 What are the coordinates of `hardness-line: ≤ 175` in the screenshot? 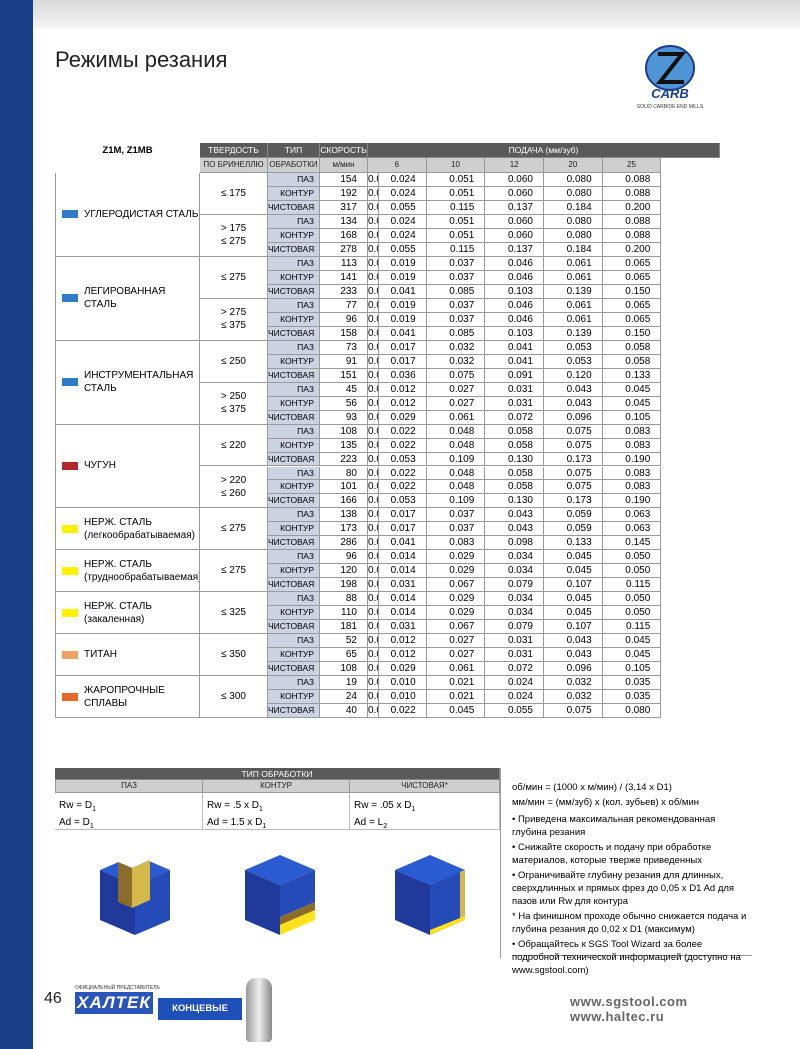 It's located at (233, 193).